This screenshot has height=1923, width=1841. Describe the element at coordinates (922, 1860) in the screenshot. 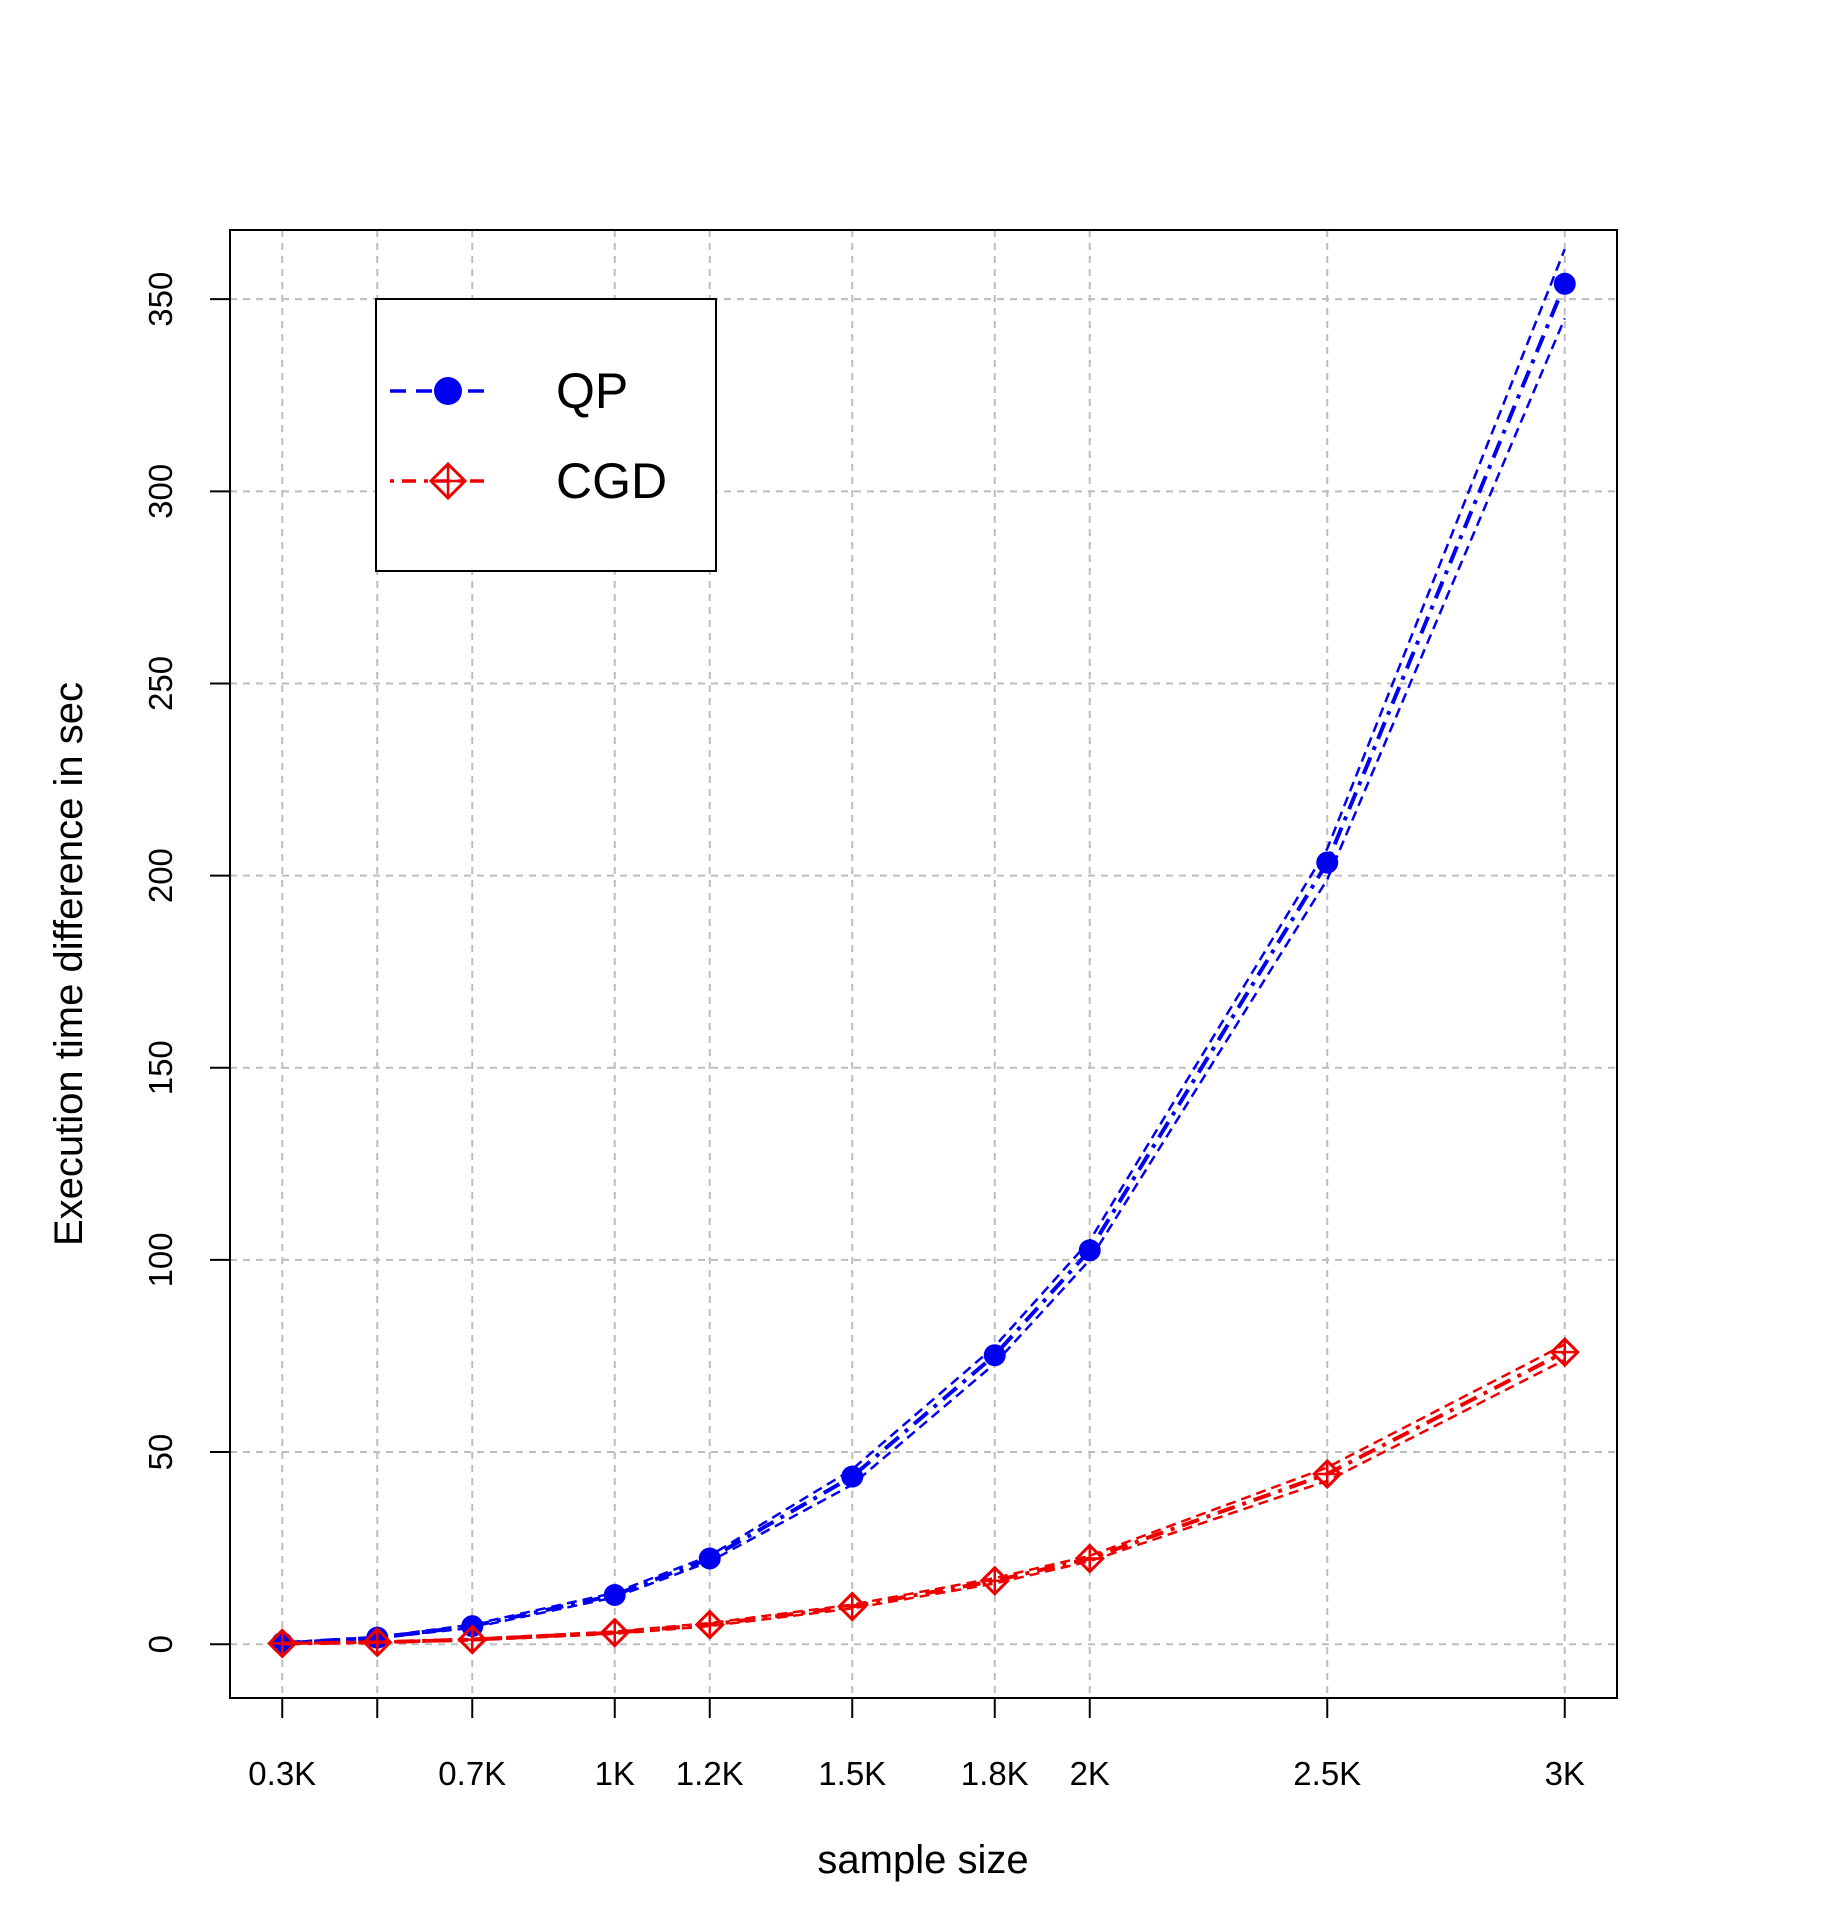

I see `x-axis-label: sample size` at that location.